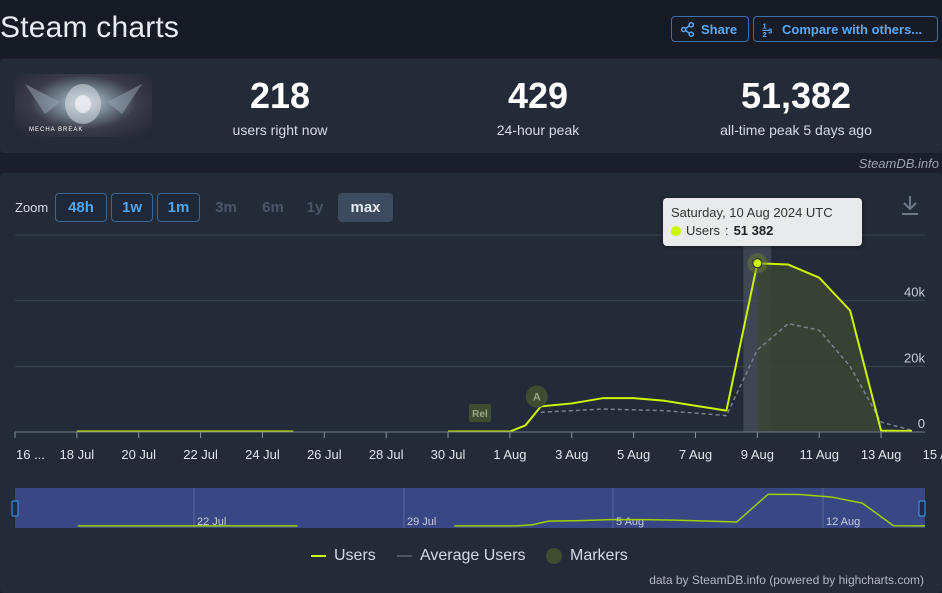  I want to click on x-tick-label: 22 Jul, so click(200, 454).